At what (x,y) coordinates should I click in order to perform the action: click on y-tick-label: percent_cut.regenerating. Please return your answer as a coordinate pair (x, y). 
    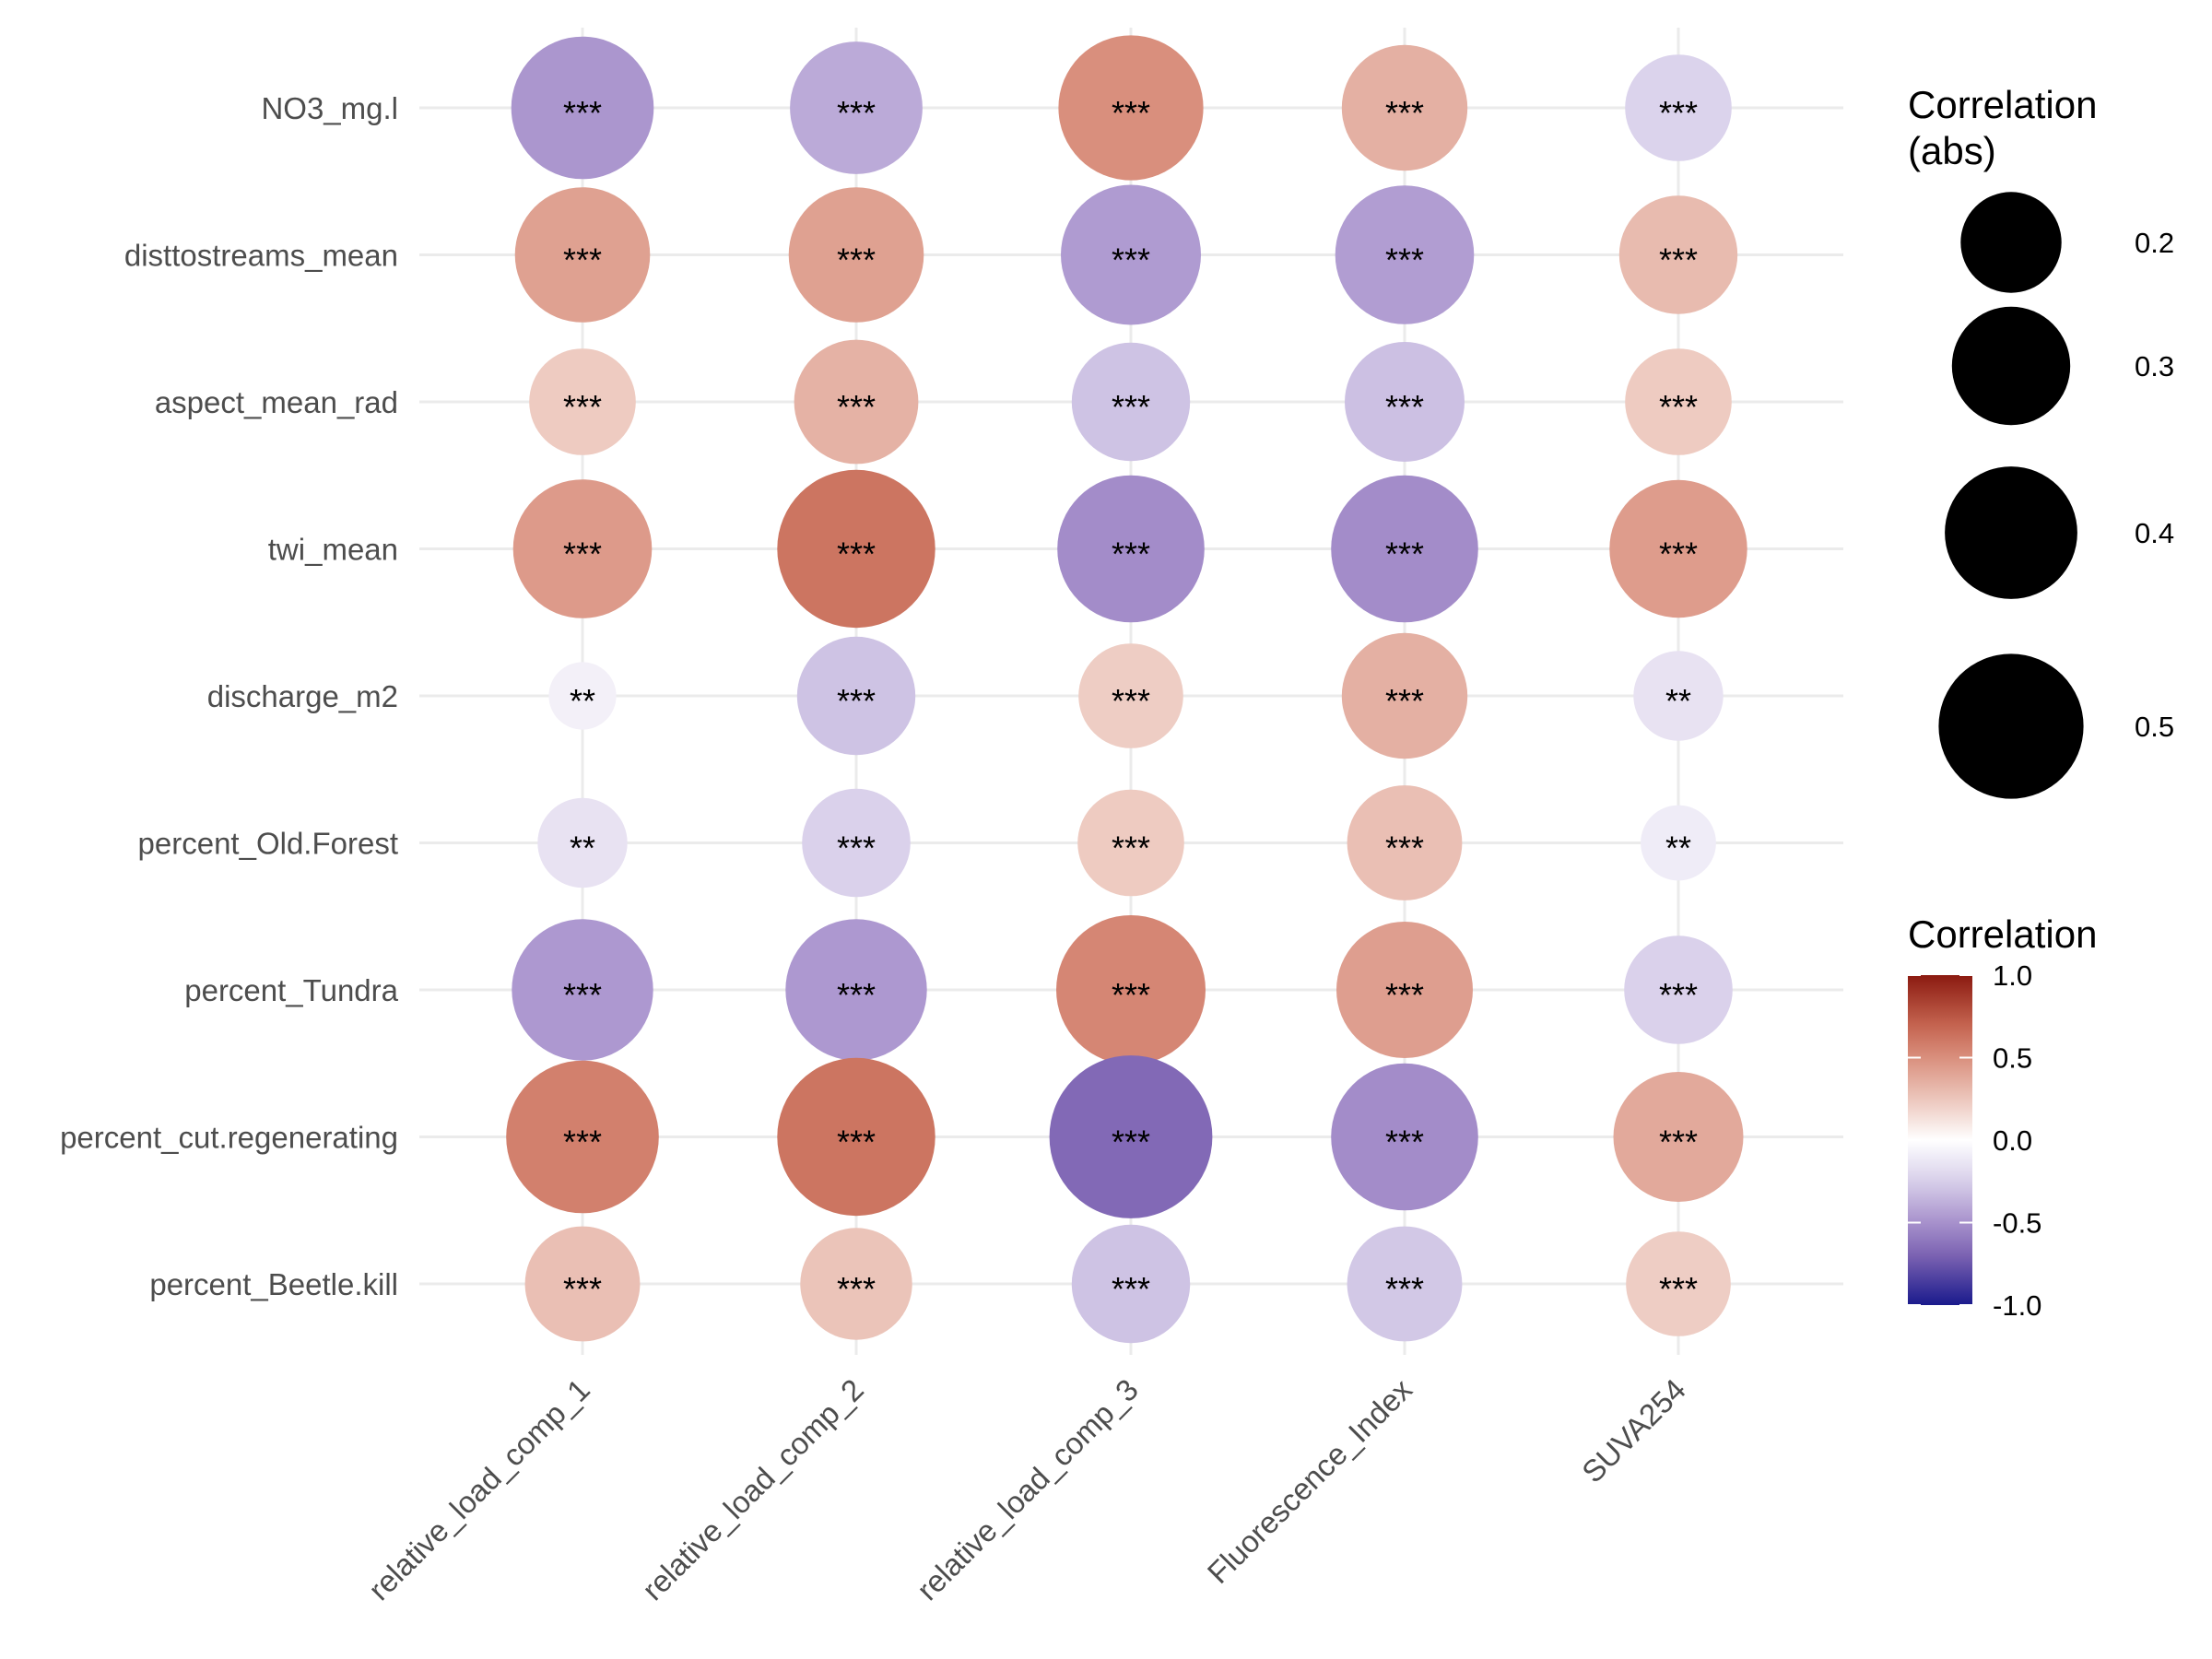
    Looking at the image, I should click on (229, 1138).